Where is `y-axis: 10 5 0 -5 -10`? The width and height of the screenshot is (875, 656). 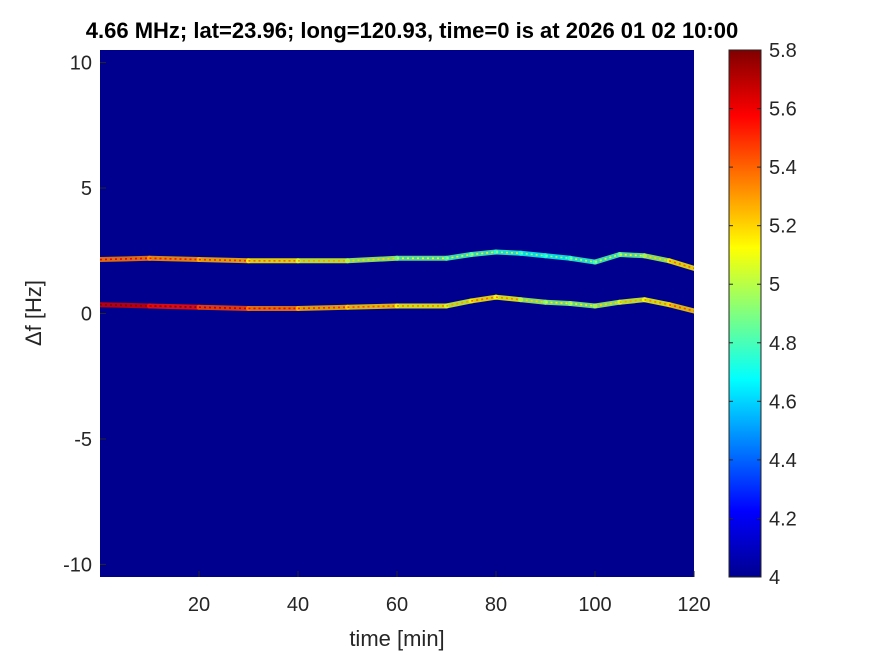 y-axis: 10 5 0 -5 -10 is located at coordinates (84, 314).